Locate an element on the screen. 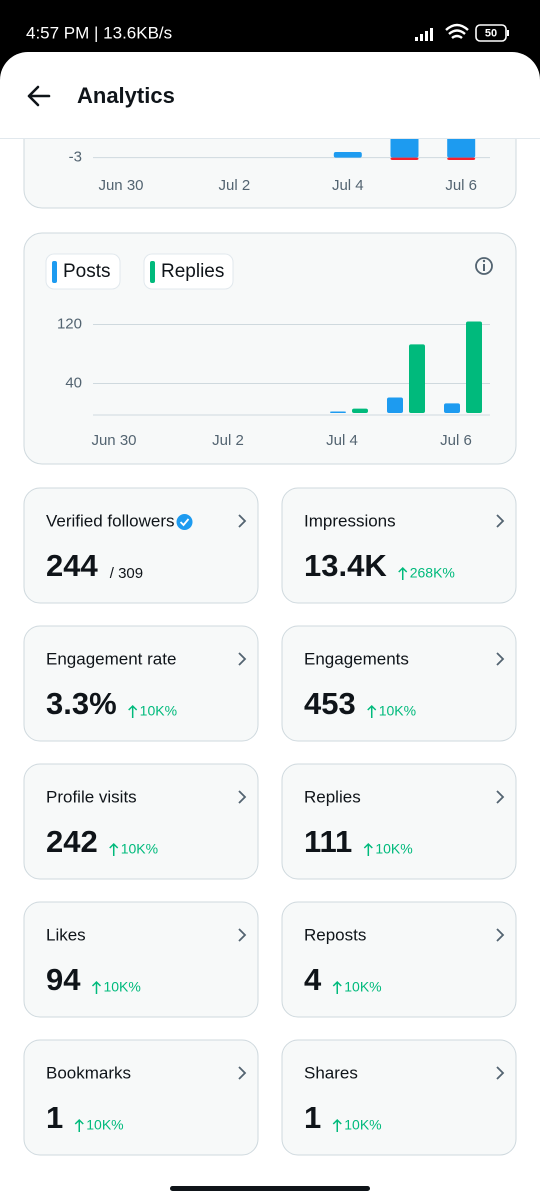 Image resolution: width=540 pixels, height=1200 pixels. metric-label: Likes is located at coordinates (66, 934).